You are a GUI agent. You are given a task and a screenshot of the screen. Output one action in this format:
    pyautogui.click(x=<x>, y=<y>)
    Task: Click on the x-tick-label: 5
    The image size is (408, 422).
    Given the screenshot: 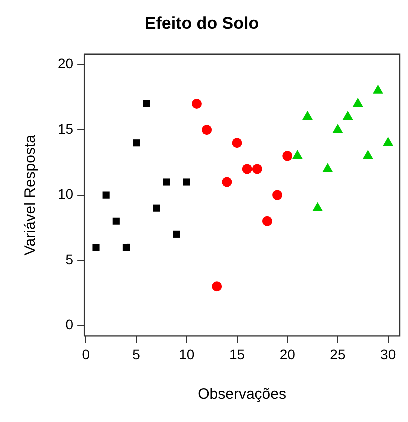 What is the action you would take?
    pyautogui.click(x=136, y=354)
    